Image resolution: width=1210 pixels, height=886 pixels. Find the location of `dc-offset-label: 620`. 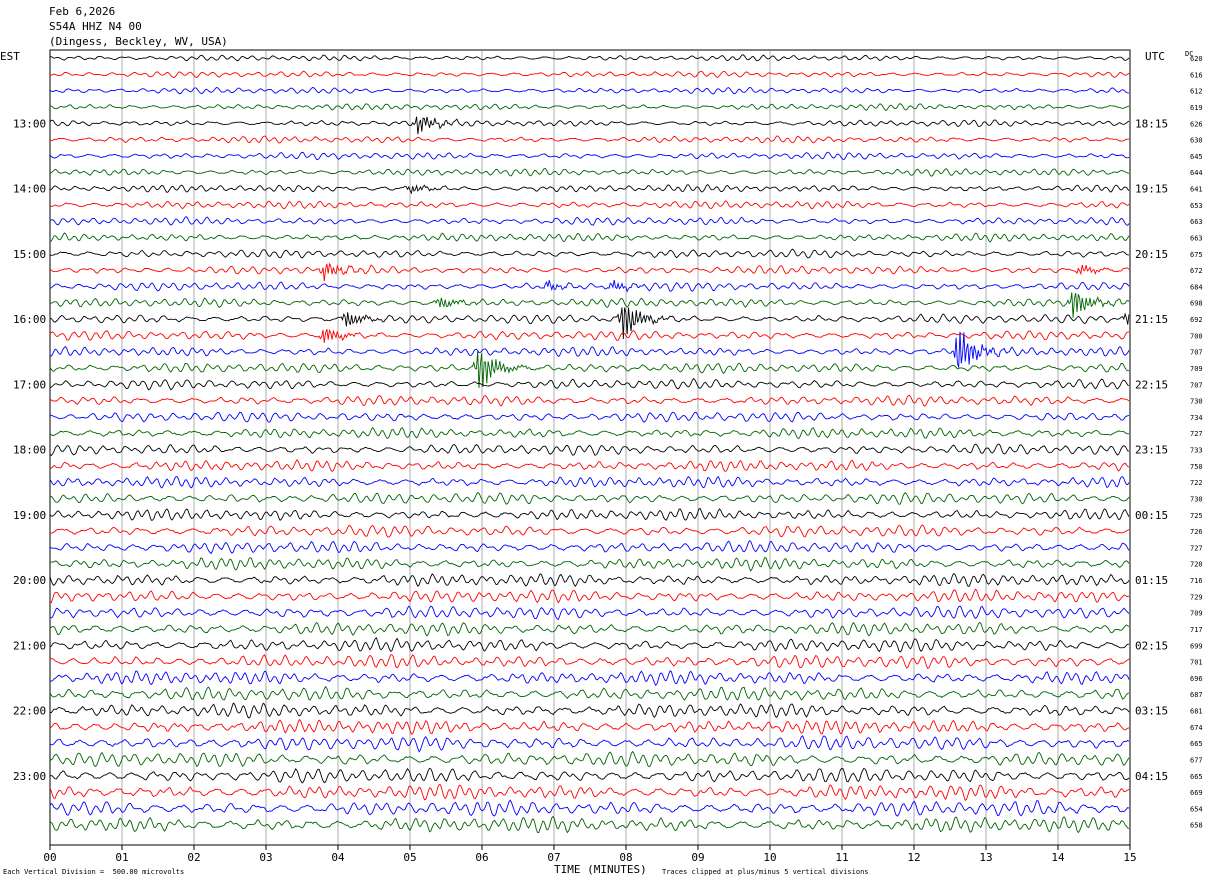

dc-offset-label: 620 is located at coordinates (1196, 59).